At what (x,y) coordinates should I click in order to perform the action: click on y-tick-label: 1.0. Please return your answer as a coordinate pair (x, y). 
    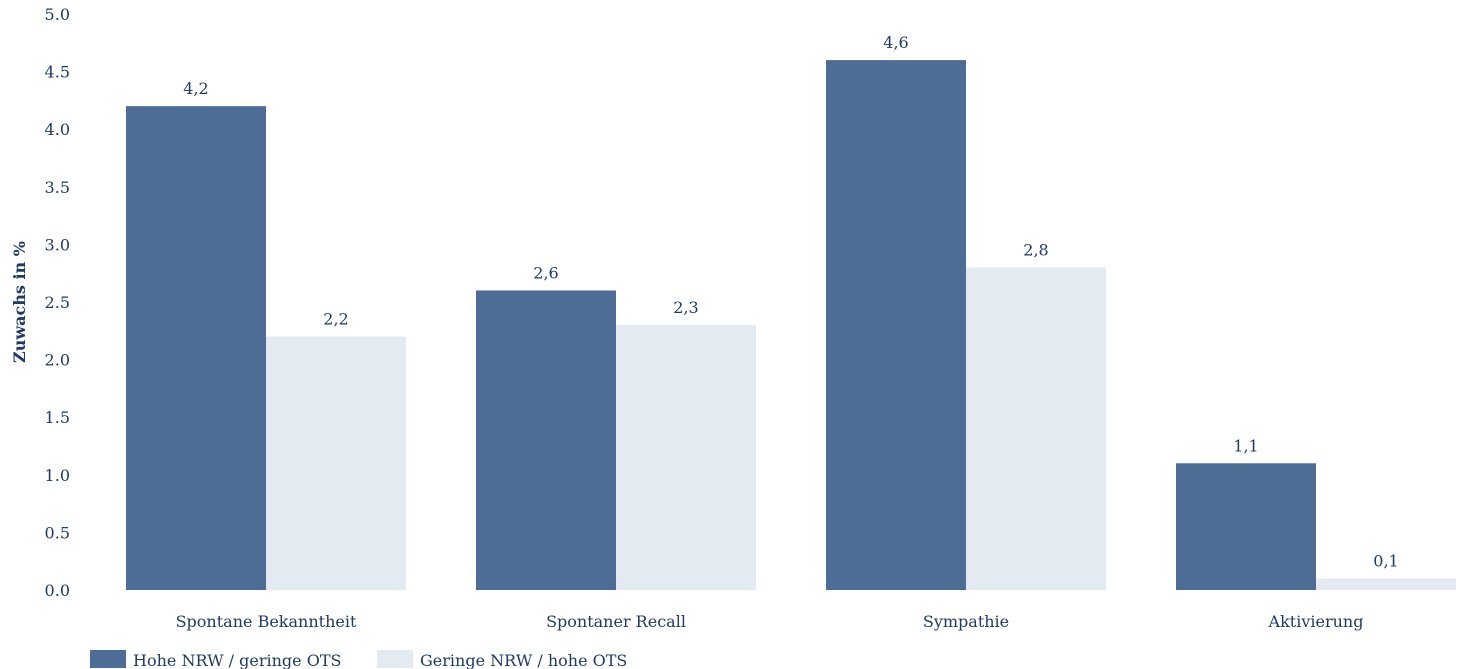
    Looking at the image, I should click on (57, 475).